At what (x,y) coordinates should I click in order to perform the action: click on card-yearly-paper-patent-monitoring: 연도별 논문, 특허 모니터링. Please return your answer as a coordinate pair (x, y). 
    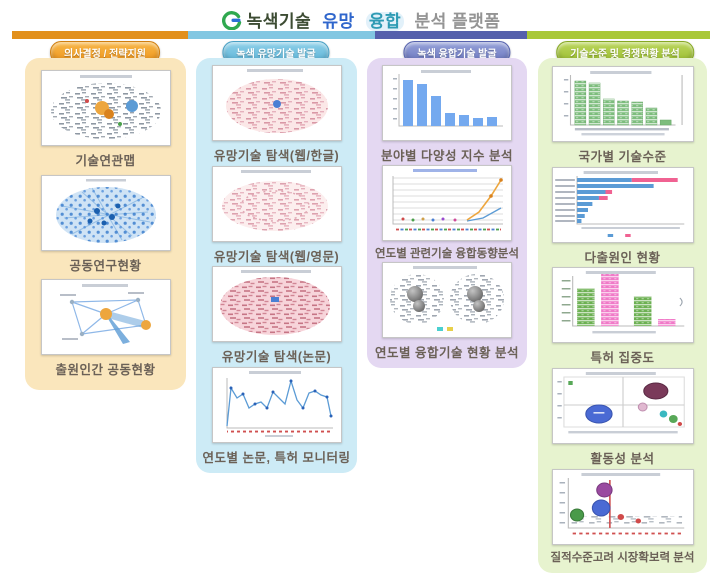
    Looking at the image, I should click on (276, 416).